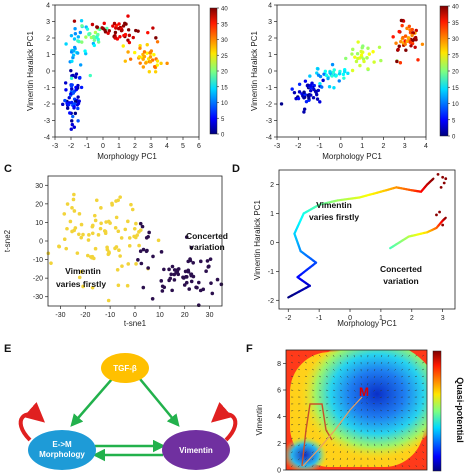 The image size is (474, 474). What do you see at coordinates (48, 22) in the screenshot?
I see `y-tick-label: 3` at bounding box center [48, 22].